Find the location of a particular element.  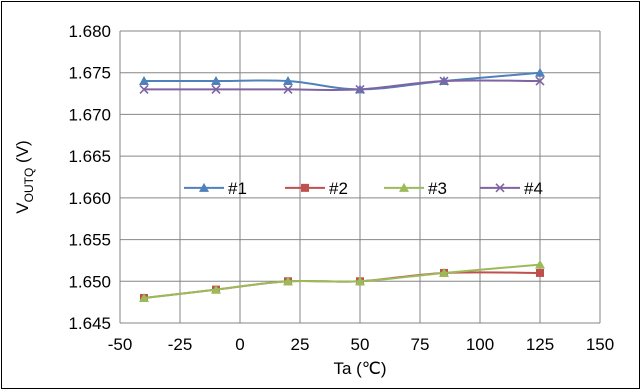

x-axis-ticks: -50 -25 0 25 50 75 100 125 150 is located at coordinates (361, 344).